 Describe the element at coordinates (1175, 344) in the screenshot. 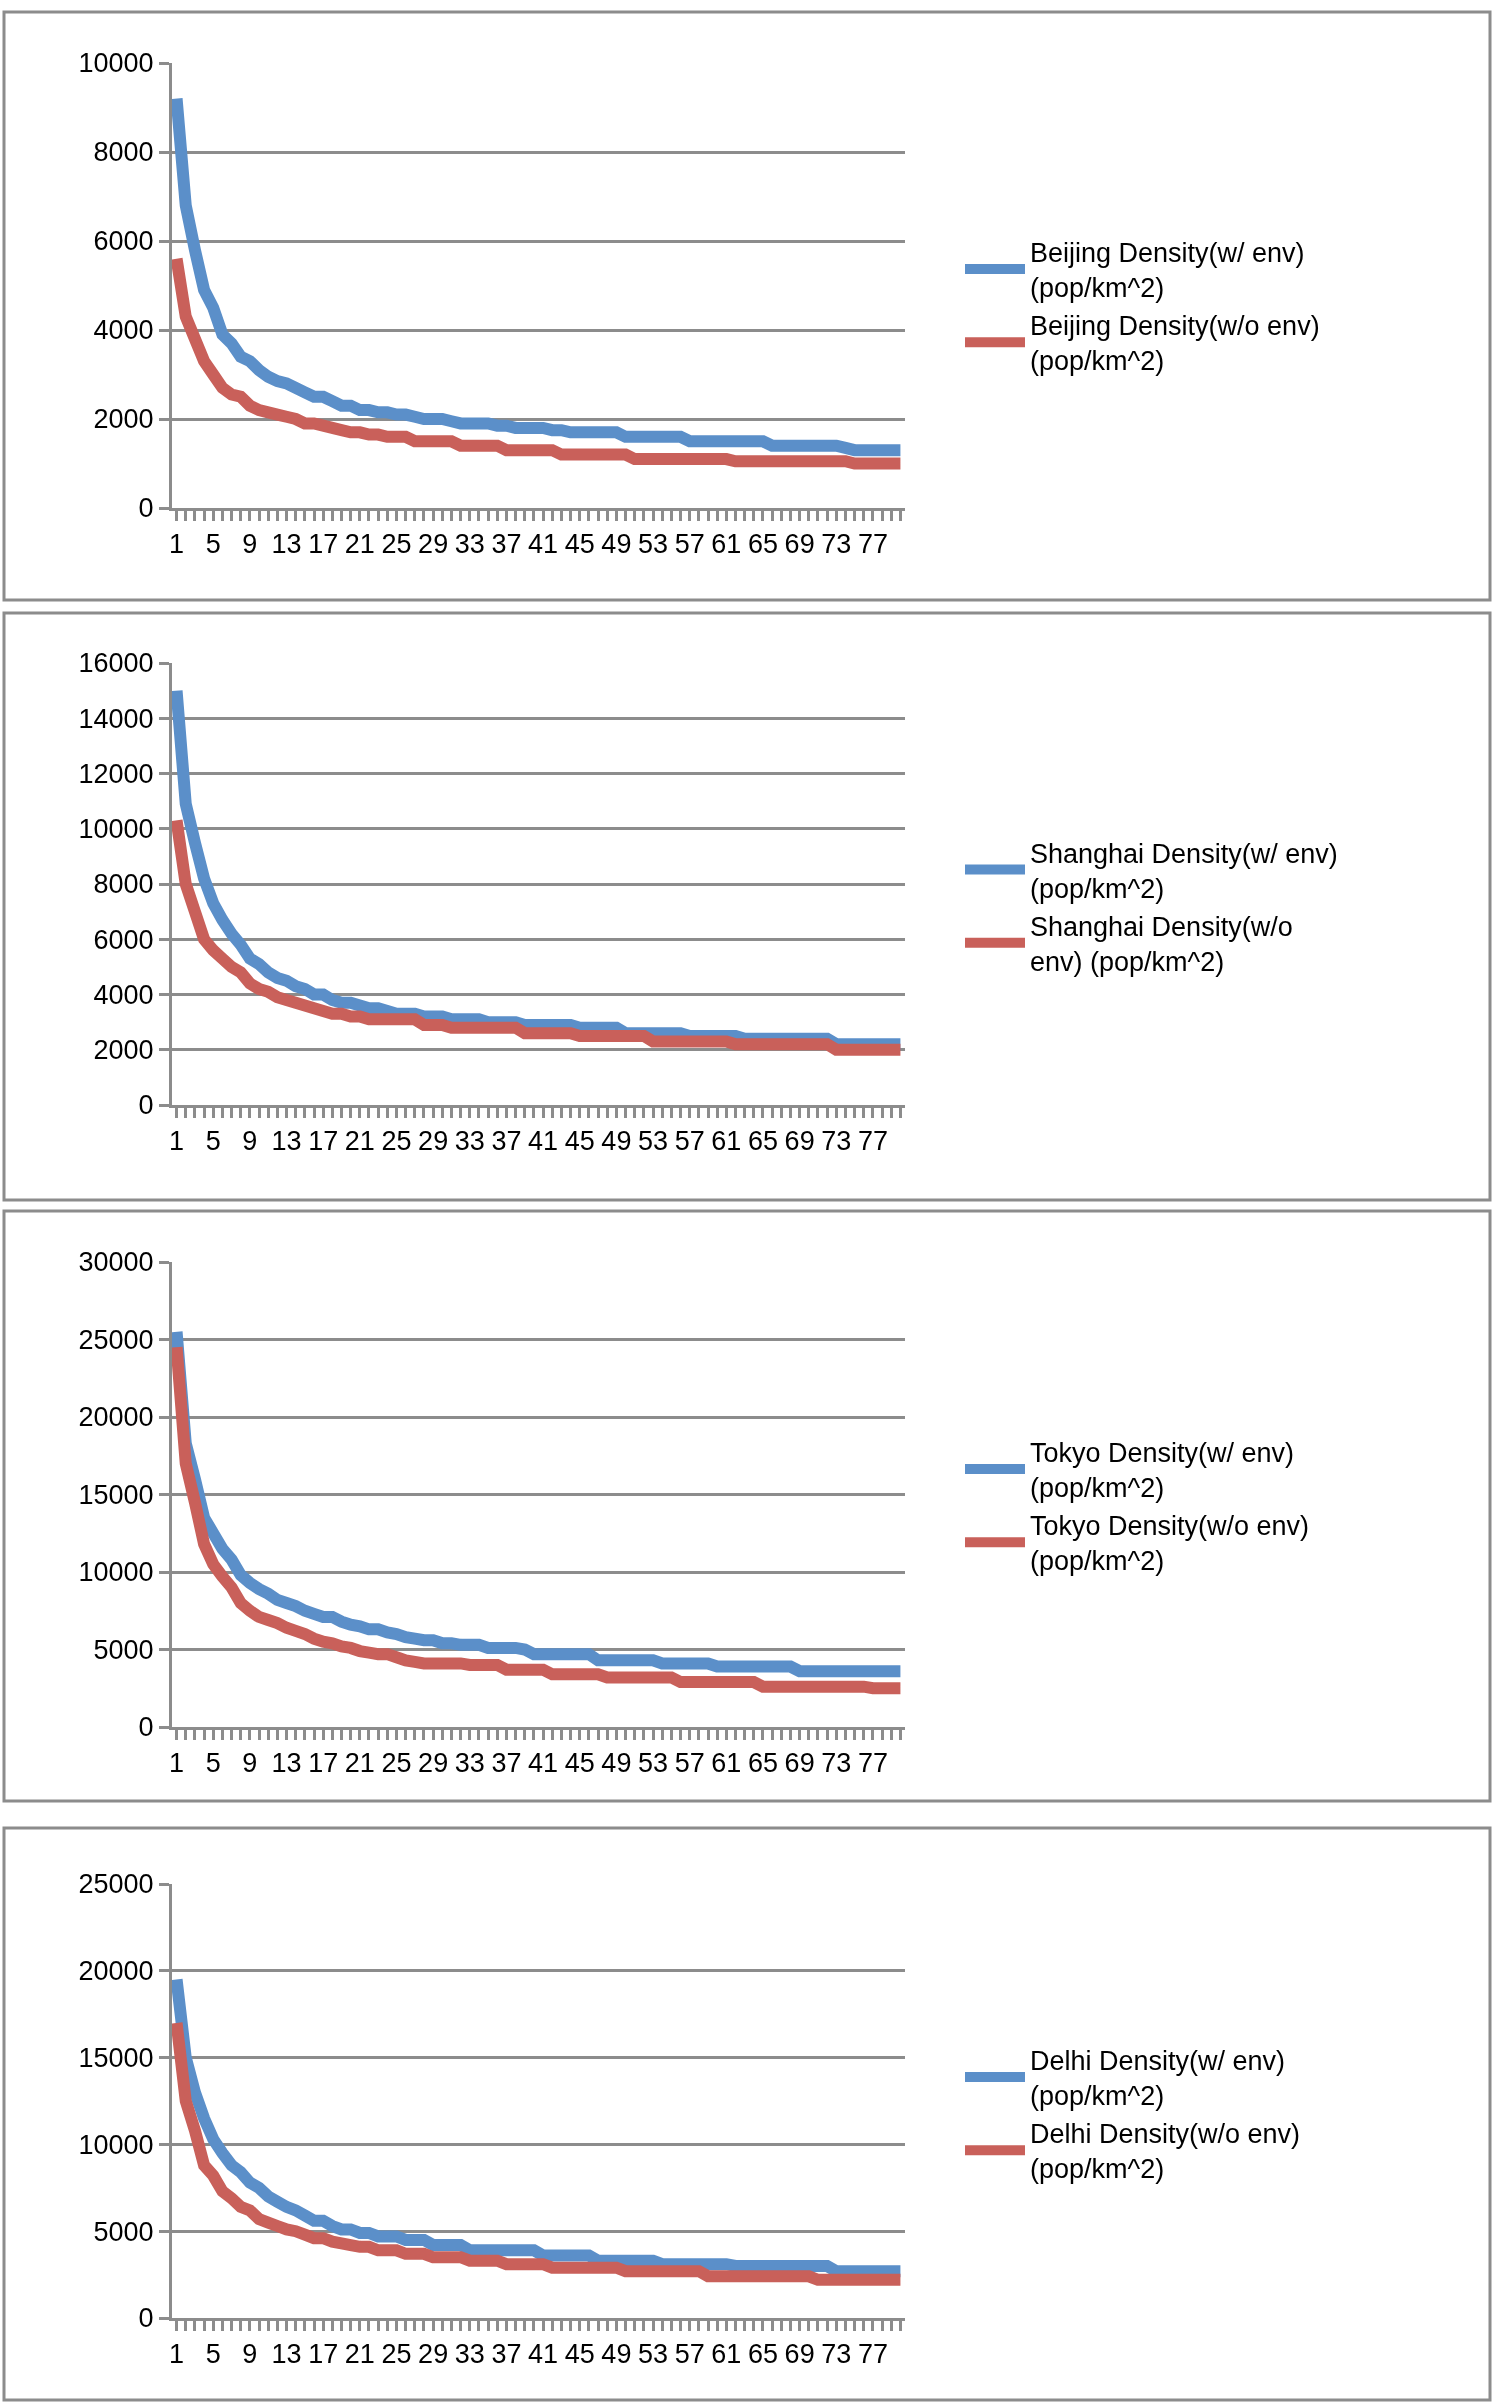

I see `legend-label: Beijing Density(w/o env) (pop/km^2)` at that location.